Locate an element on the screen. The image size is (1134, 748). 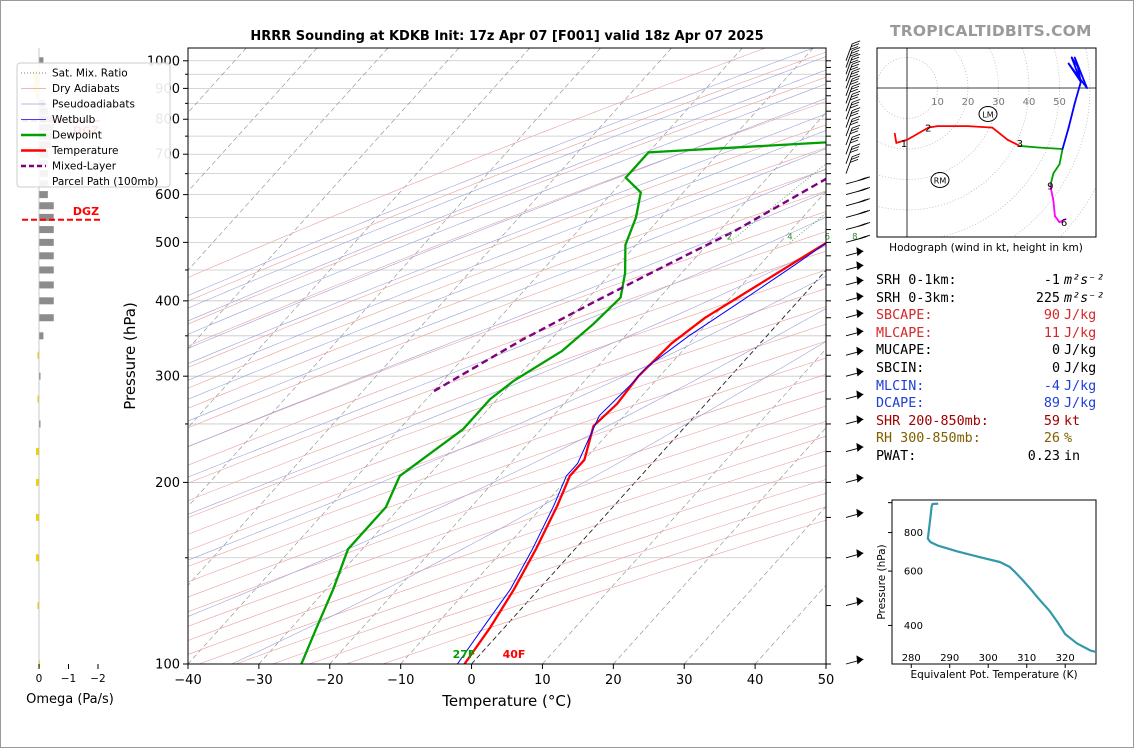
index-value: 89 is located at coordinates (1051, 404).